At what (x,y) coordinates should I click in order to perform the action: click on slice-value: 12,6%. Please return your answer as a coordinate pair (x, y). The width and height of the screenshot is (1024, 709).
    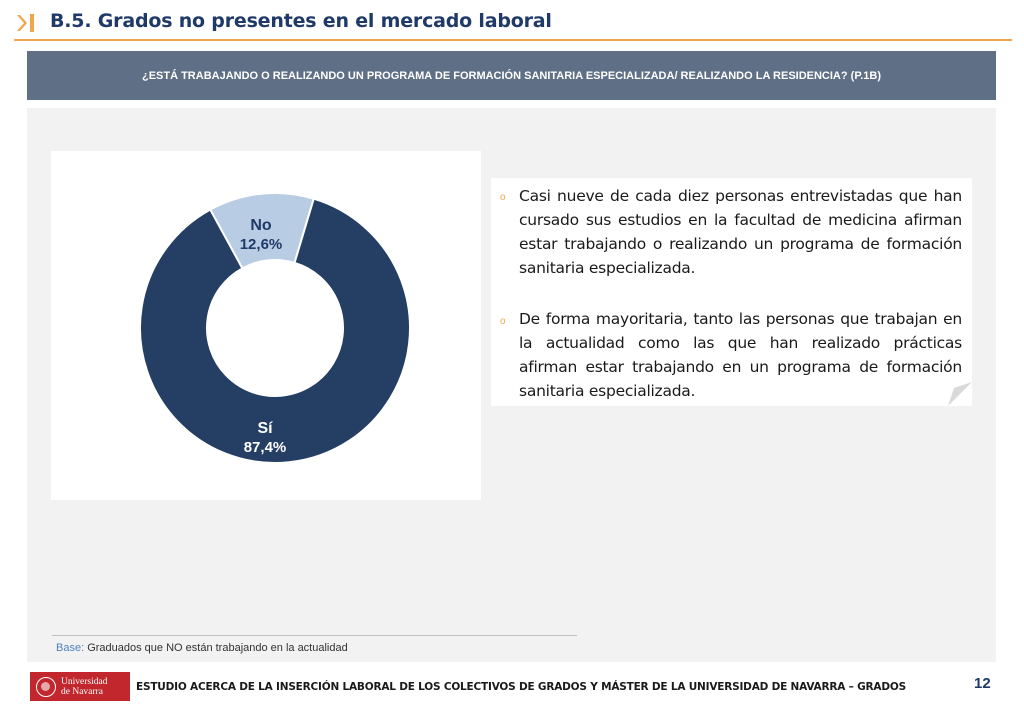
    Looking at the image, I should click on (261, 244).